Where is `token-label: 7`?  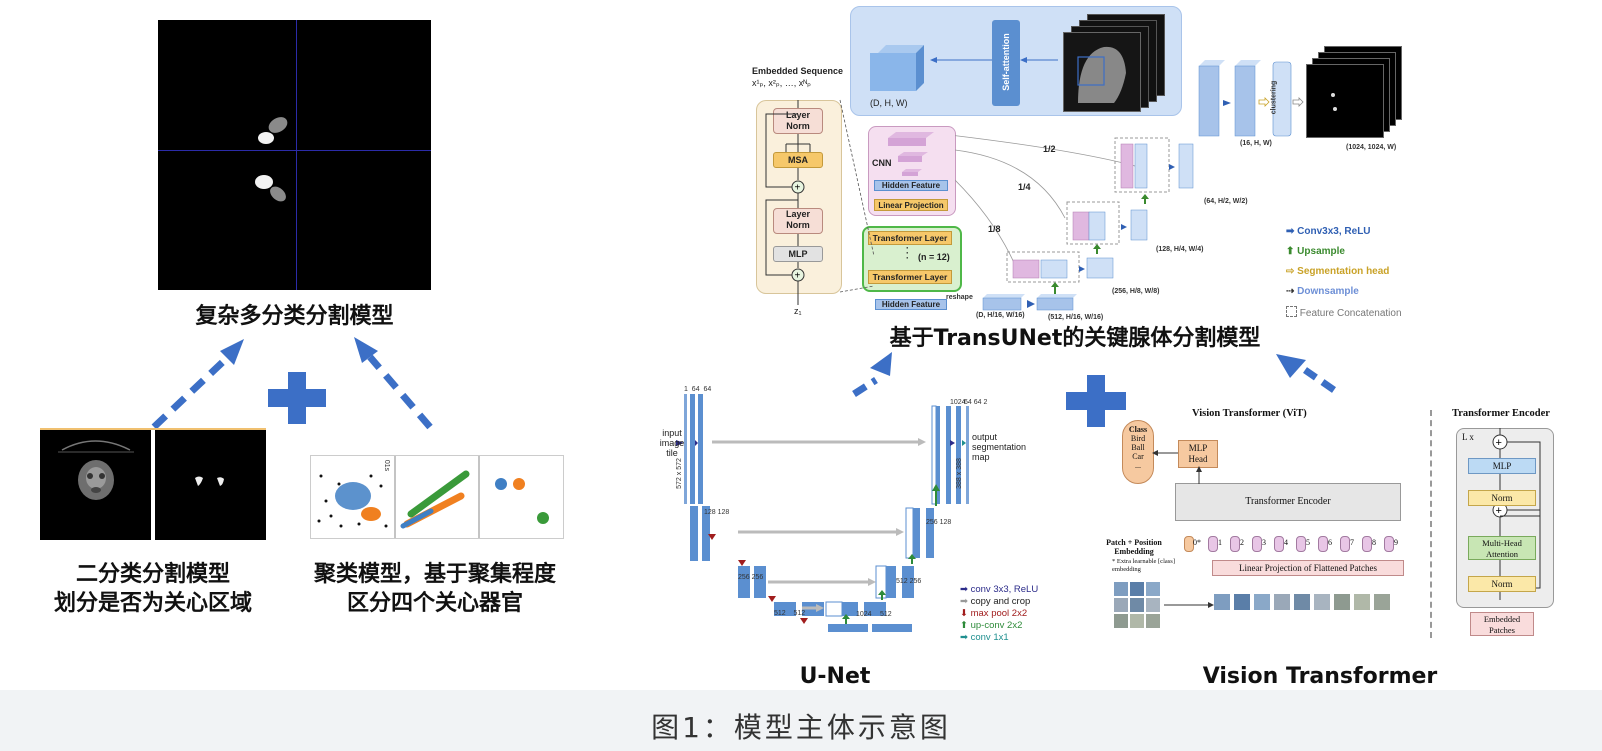
token-label: 7 is located at coordinates (1352, 542).